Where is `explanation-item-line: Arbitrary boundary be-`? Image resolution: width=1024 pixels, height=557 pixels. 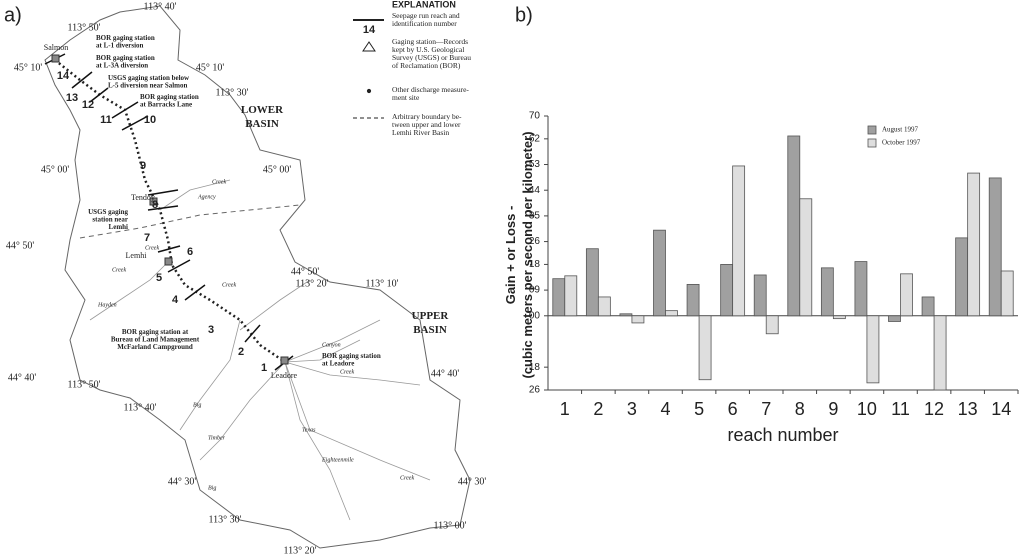
explanation-item-line: Arbitrary boundary be- is located at coordinates (427, 116).